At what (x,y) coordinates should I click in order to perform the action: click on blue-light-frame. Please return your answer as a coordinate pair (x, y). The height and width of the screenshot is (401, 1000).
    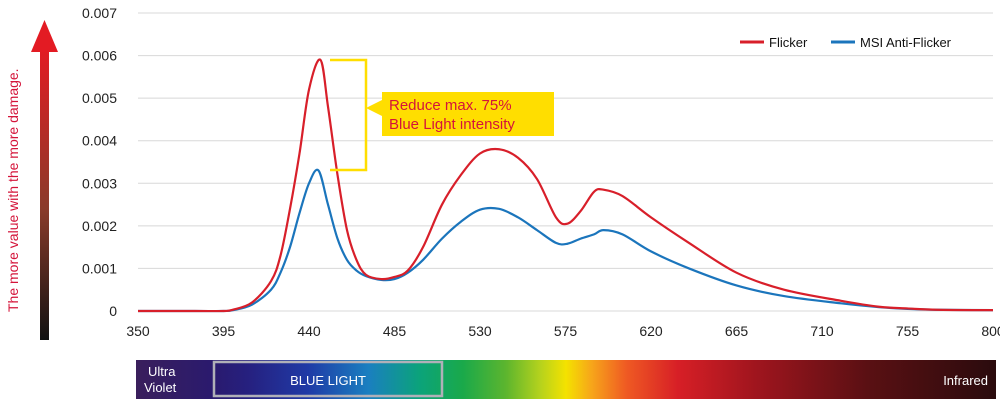
    Looking at the image, I should click on (328, 379).